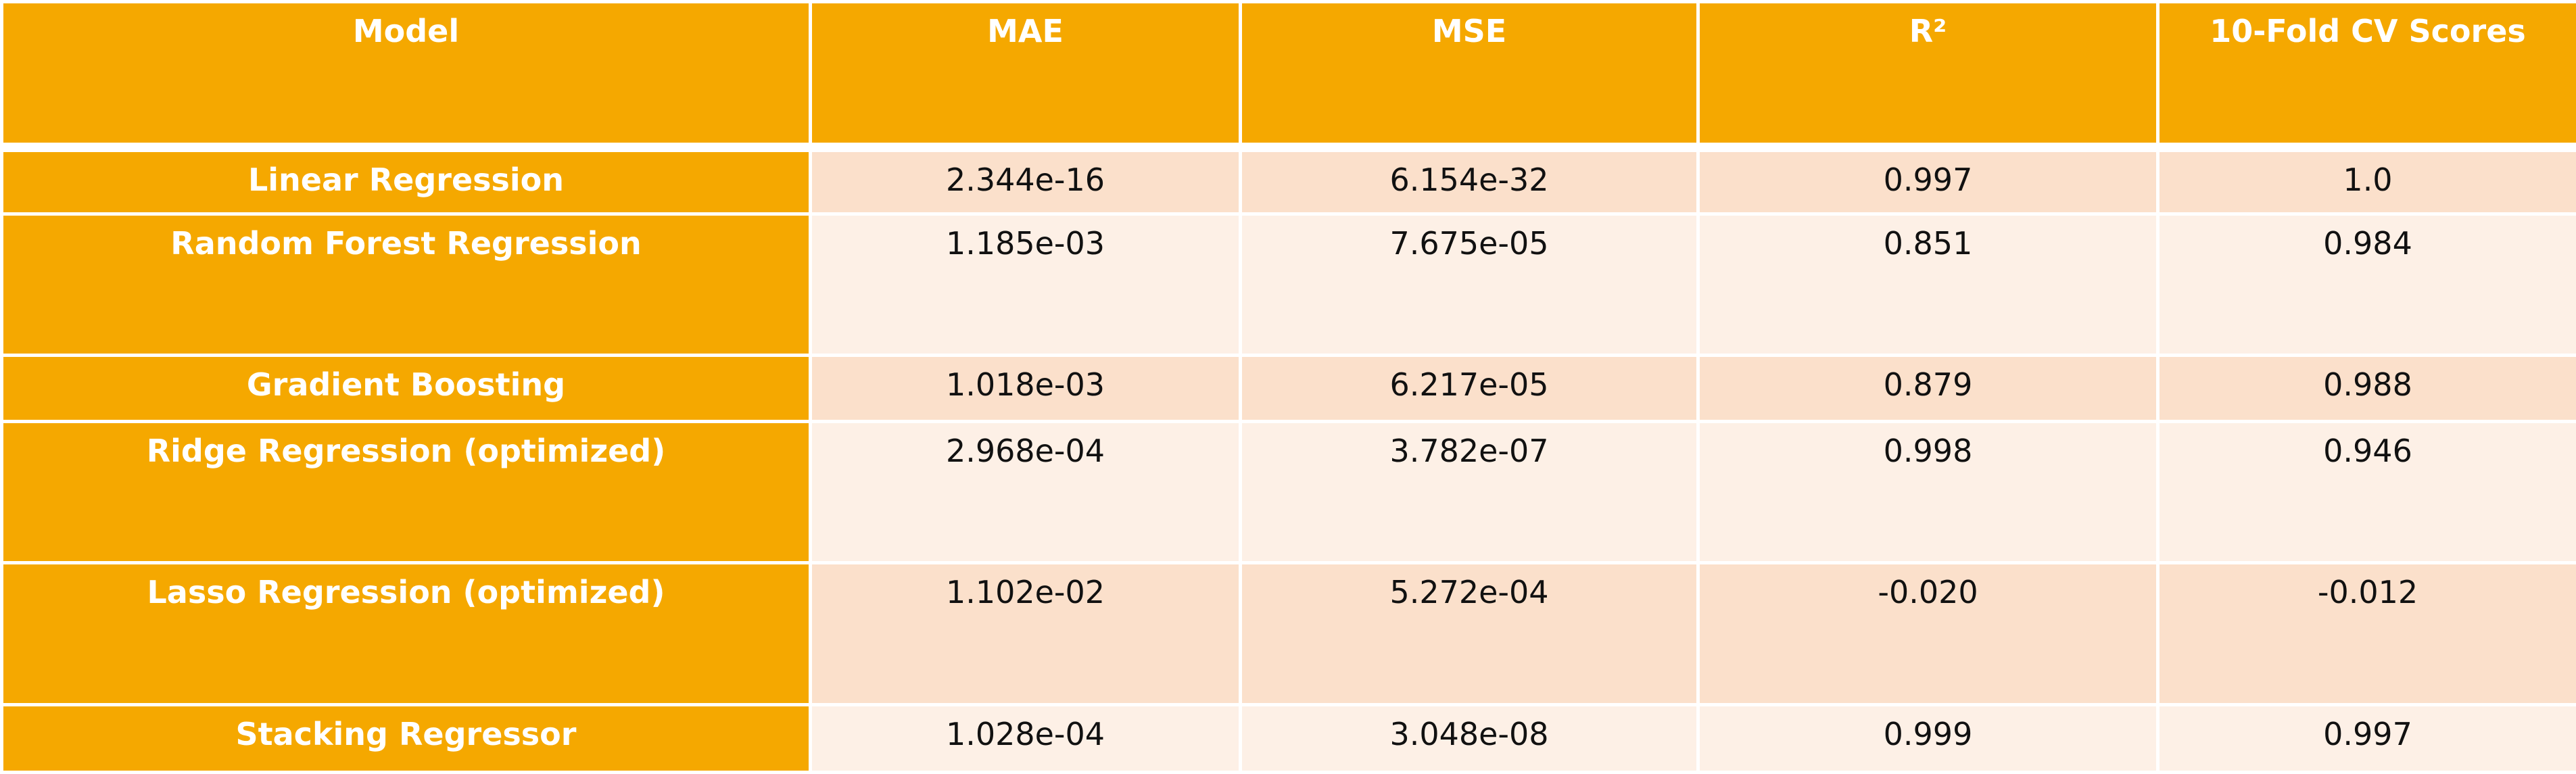 The width and height of the screenshot is (2576, 774). Describe the element at coordinates (1469, 492) in the screenshot. I see `mse-value: 3.782e-07` at that location.